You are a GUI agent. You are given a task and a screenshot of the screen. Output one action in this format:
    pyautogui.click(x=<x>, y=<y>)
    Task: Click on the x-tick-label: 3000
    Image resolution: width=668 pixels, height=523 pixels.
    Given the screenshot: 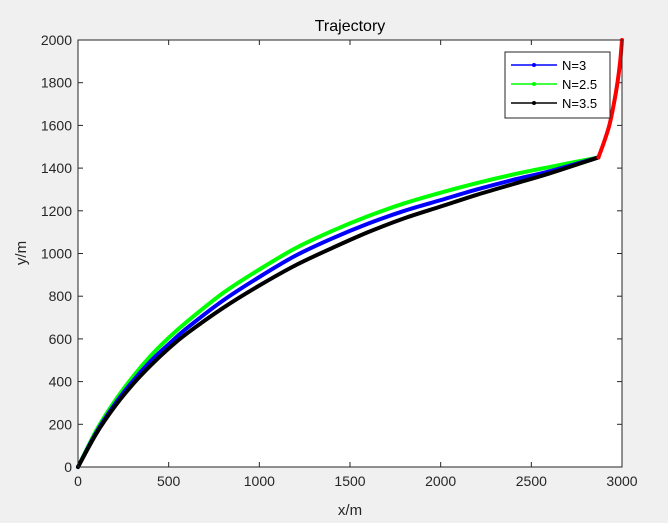 What is the action you would take?
    pyautogui.click(x=621, y=481)
    